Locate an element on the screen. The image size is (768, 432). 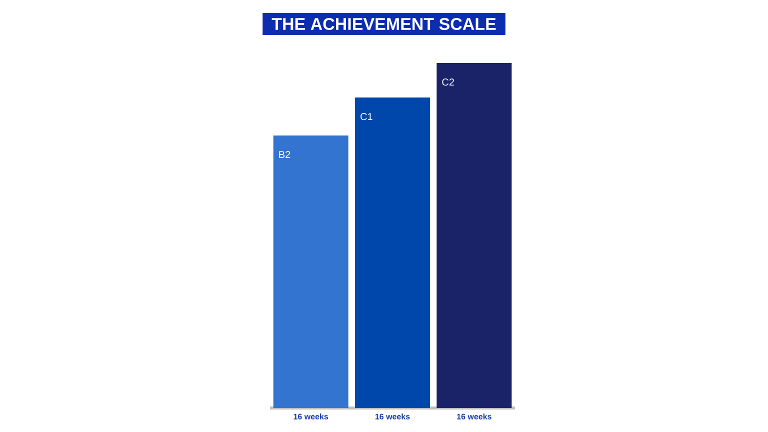
annotation: B2 is located at coordinates (284, 154).